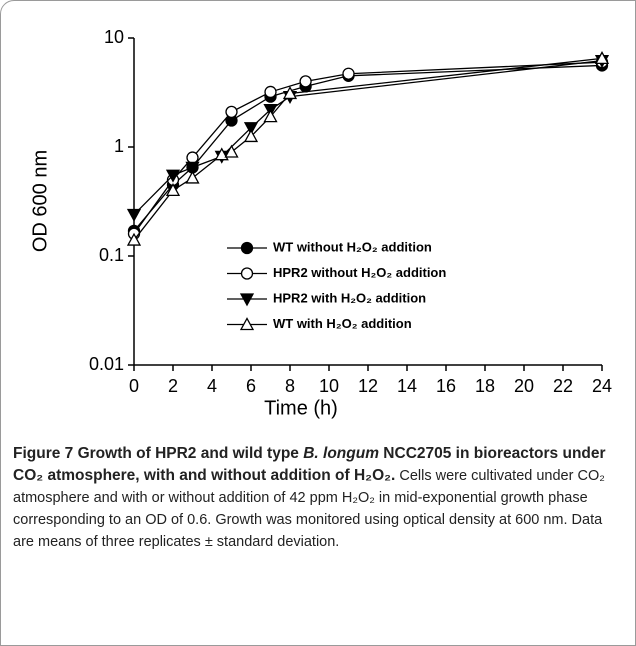 The height and width of the screenshot is (646, 636). Describe the element at coordinates (359, 272) in the screenshot. I see `legend-label: HPR2 without H₂O₂ addition` at that location.